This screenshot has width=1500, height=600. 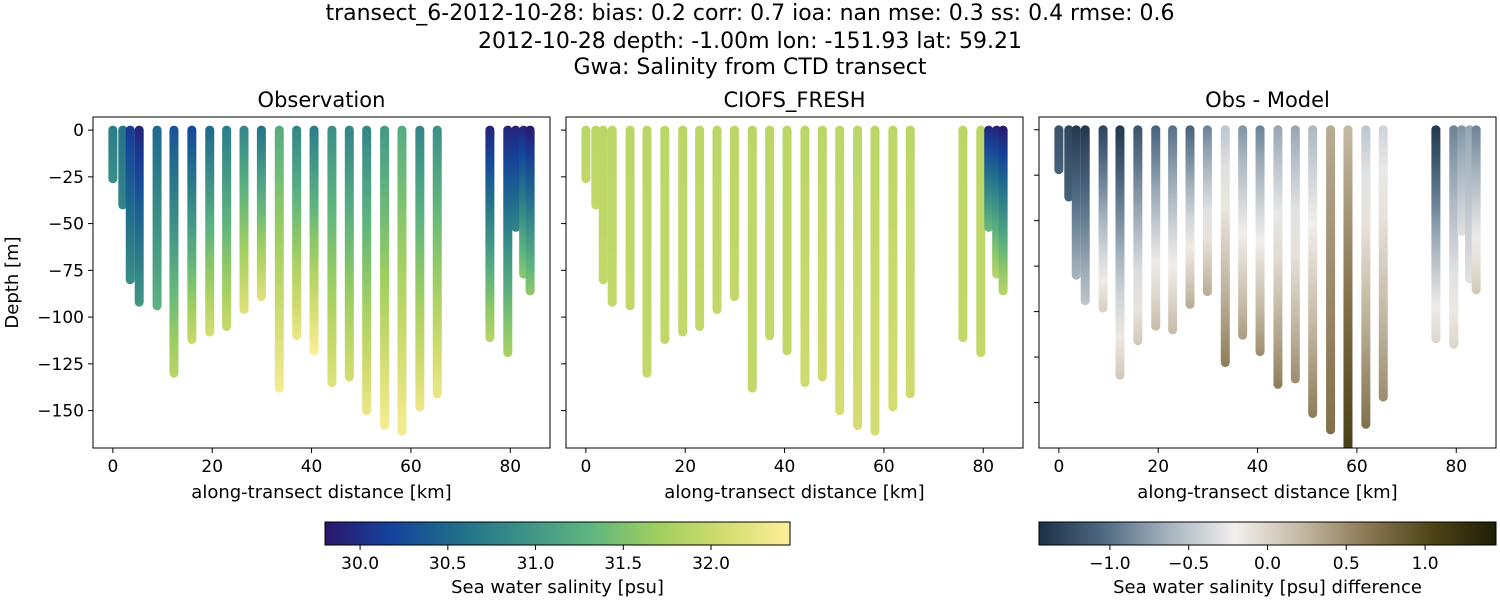 What do you see at coordinates (750, 67) in the screenshot?
I see `figure-title-line-3: Gwa: Salinity from CTD transect` at bounding box center [750, 67].